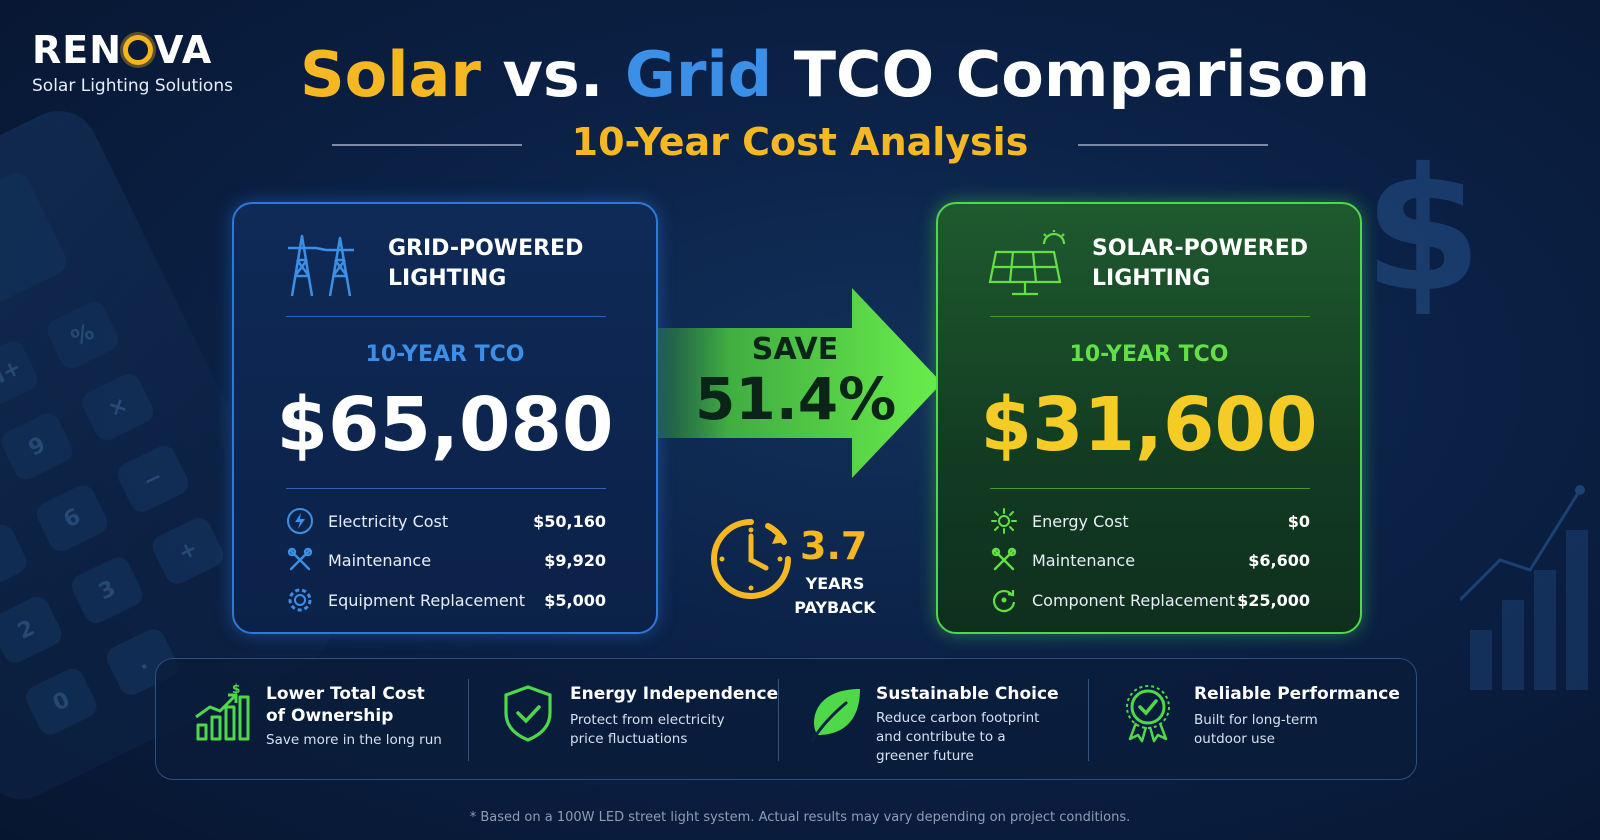  I want to click on benefit-desc-line1: Save more in the long run, so click(354, 740).